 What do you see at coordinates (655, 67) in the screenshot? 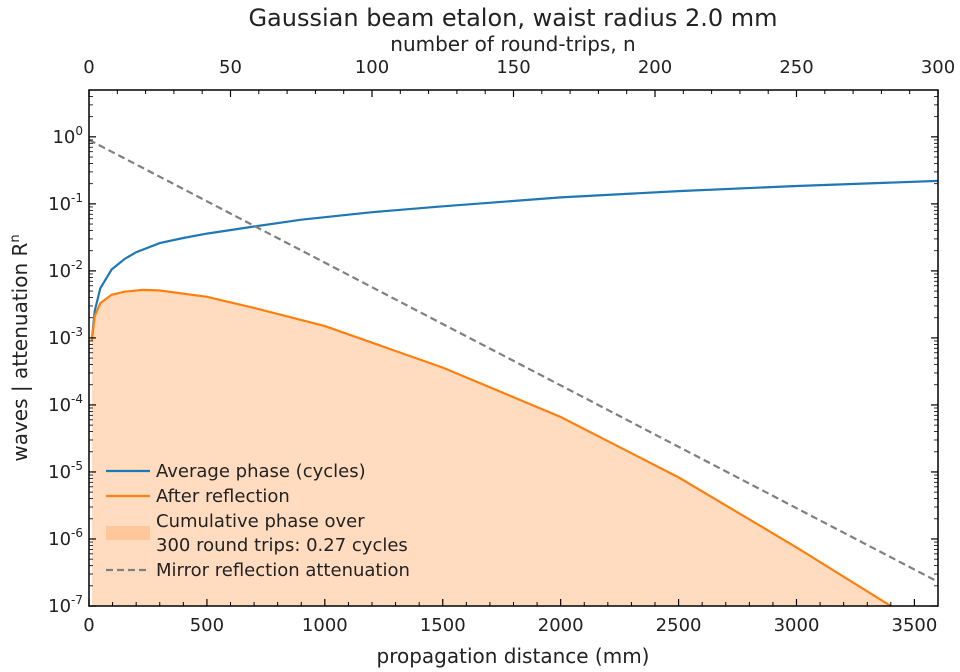
I see `top-tick-label: 200` at bounding box center [655, 67].